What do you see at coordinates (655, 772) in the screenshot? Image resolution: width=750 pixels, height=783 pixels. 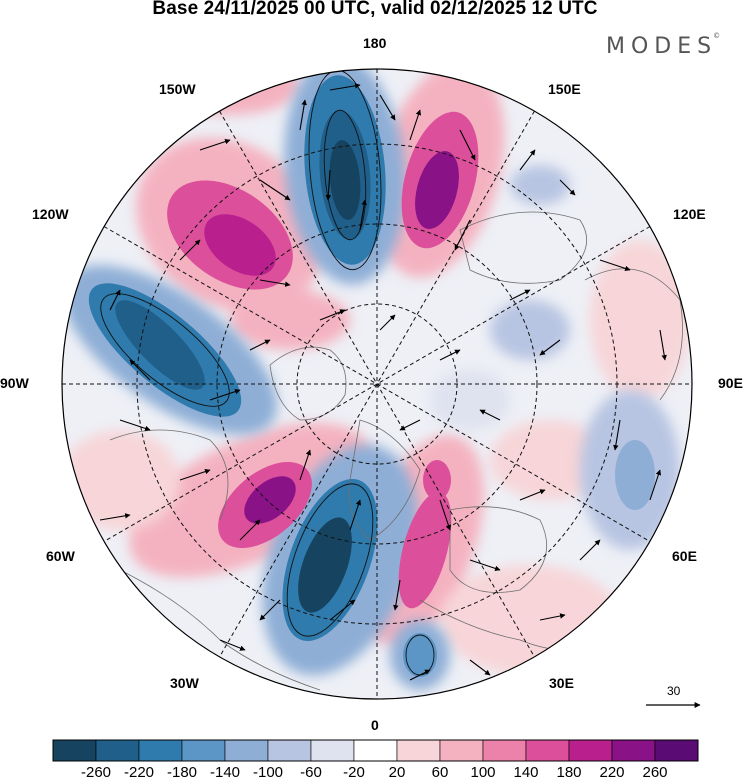 I see `colorbar-tick: 260` at bounding box center [655, 772].